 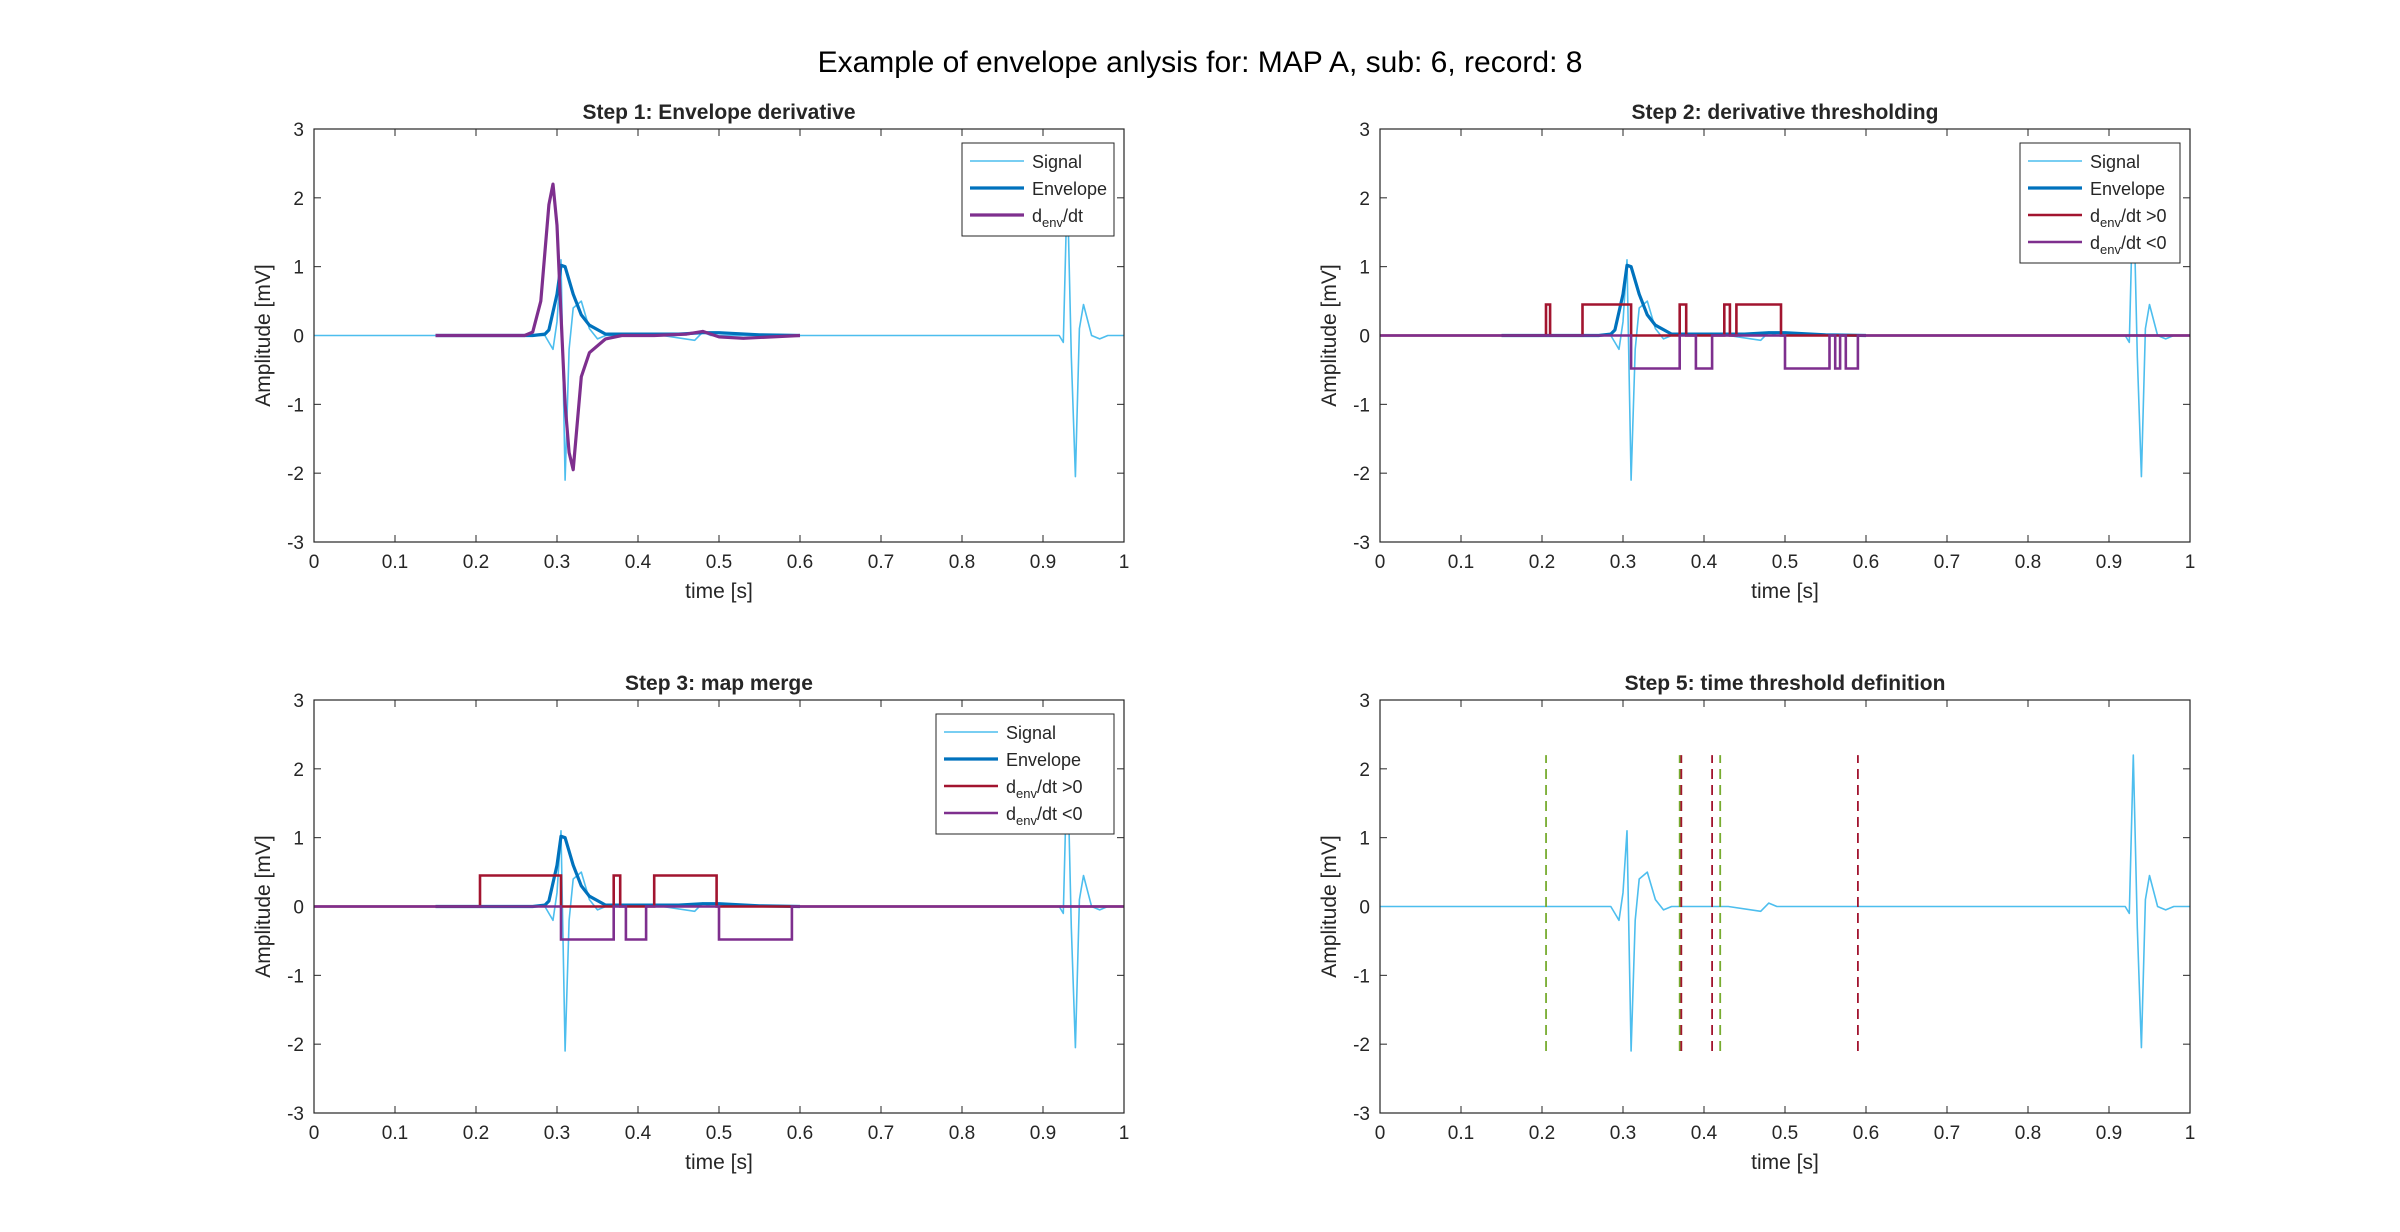 What do you see at coordinates (1785, 683) in the screenshot?
I see `chart-title: Step 5: time threshold definition` at bounding box center [1785, 683].